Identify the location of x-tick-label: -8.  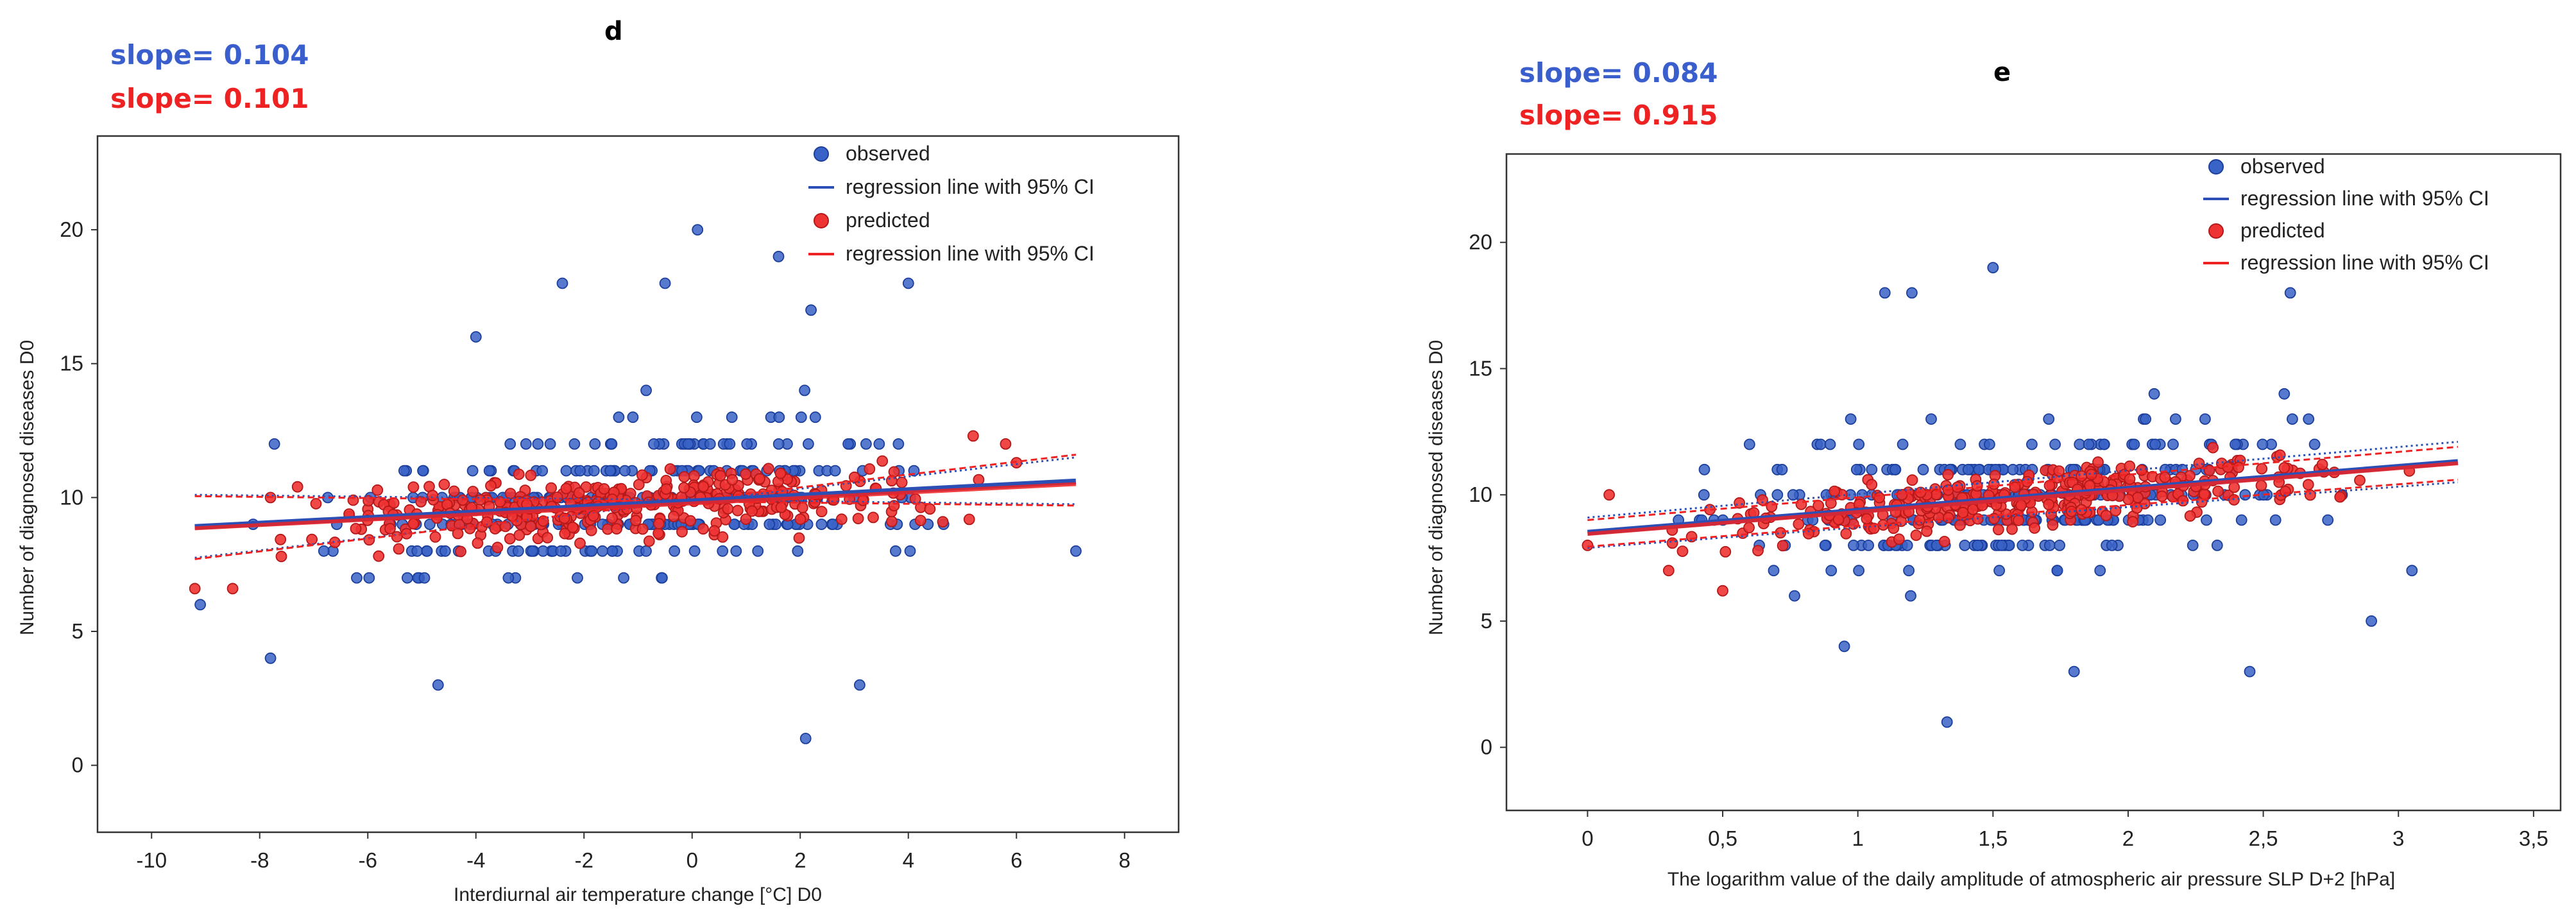
(259, 860).